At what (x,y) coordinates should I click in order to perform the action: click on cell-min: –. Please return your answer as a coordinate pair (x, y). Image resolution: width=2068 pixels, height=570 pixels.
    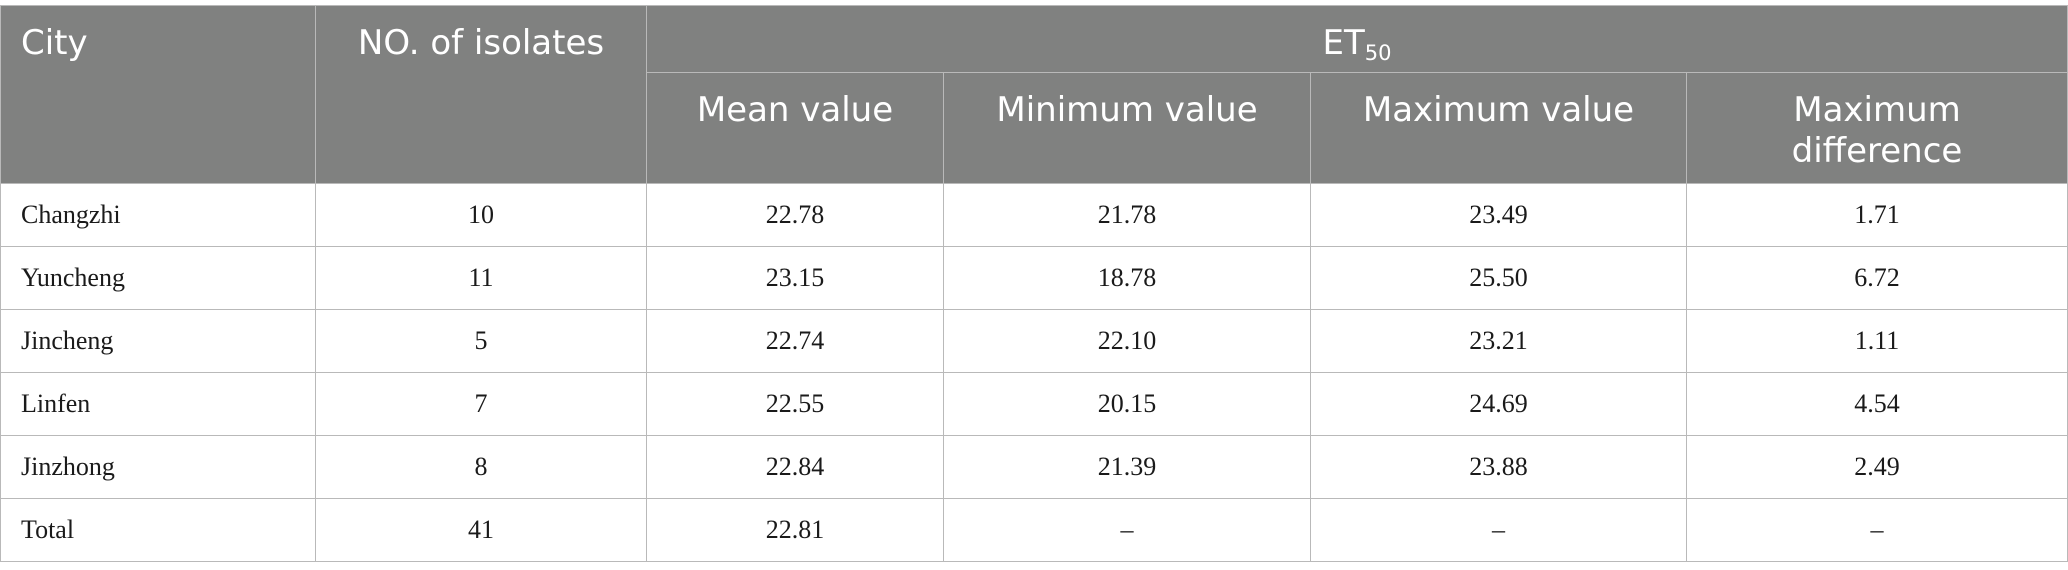
    Looking at the image, I should click on (1127, 530).